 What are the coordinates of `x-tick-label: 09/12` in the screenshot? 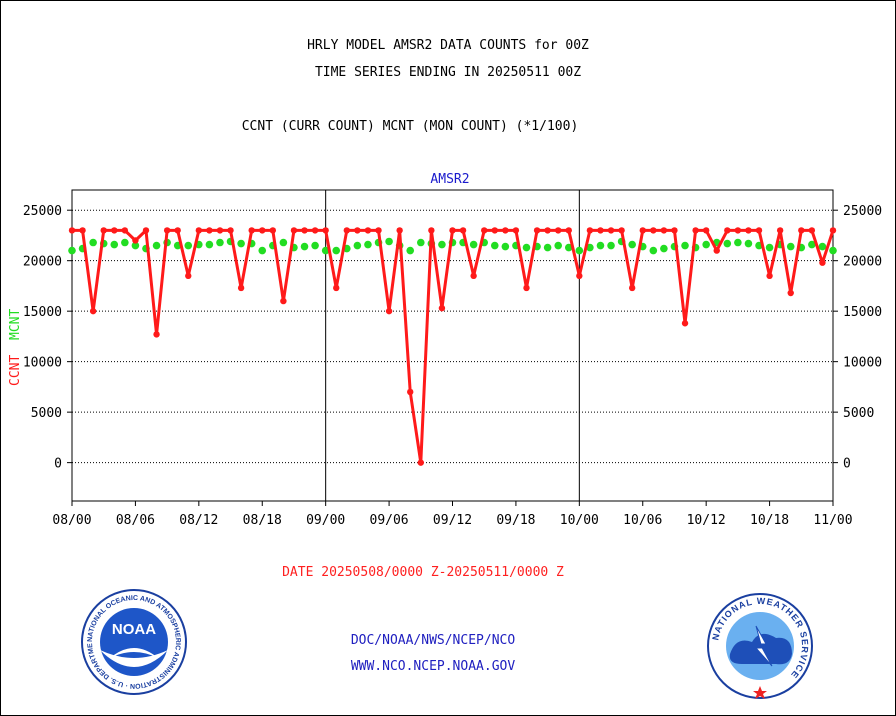 It's located at (452, 520).